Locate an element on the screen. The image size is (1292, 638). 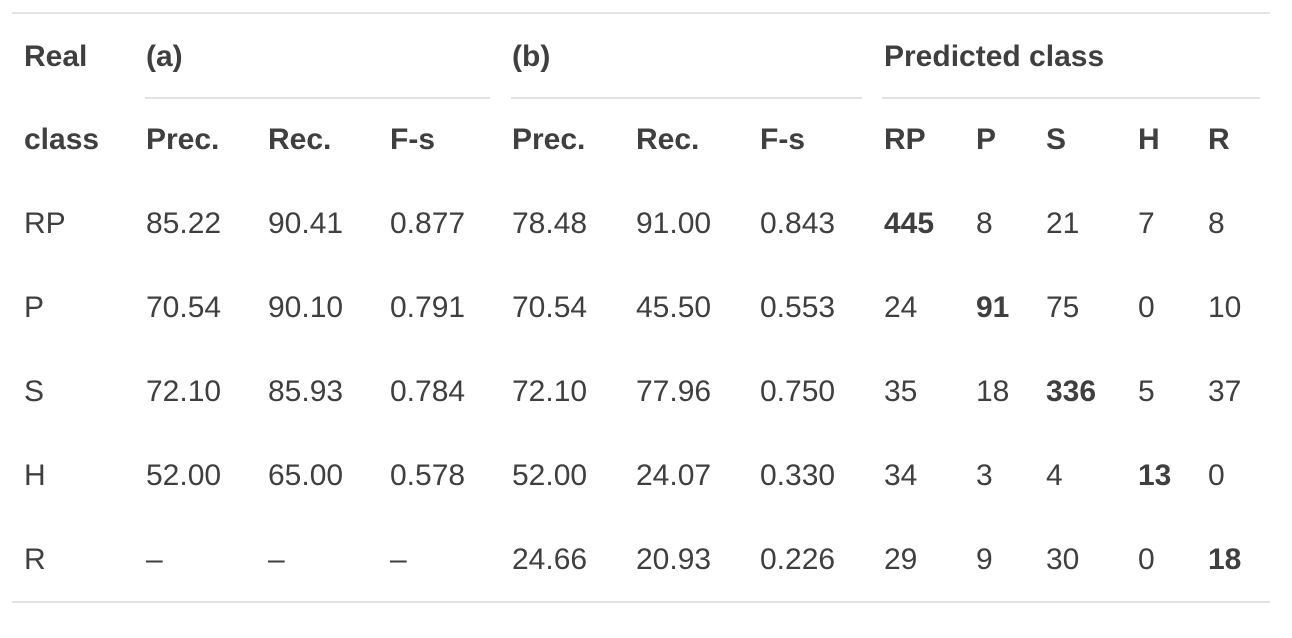
table-cell: 0.784 is located at coordinates (428, 391).